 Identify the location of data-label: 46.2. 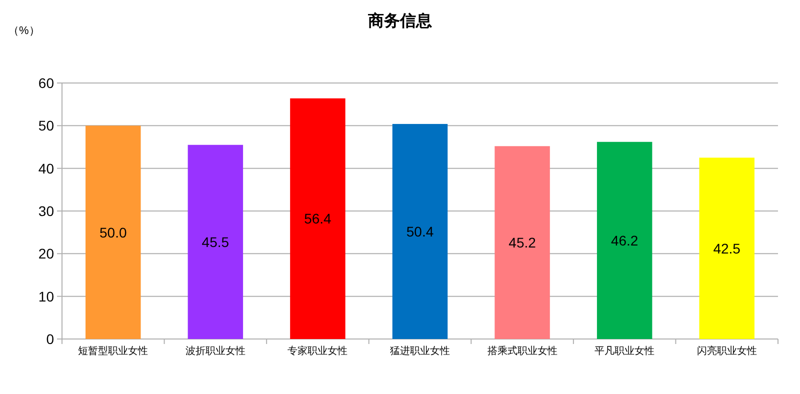
(624, 240).